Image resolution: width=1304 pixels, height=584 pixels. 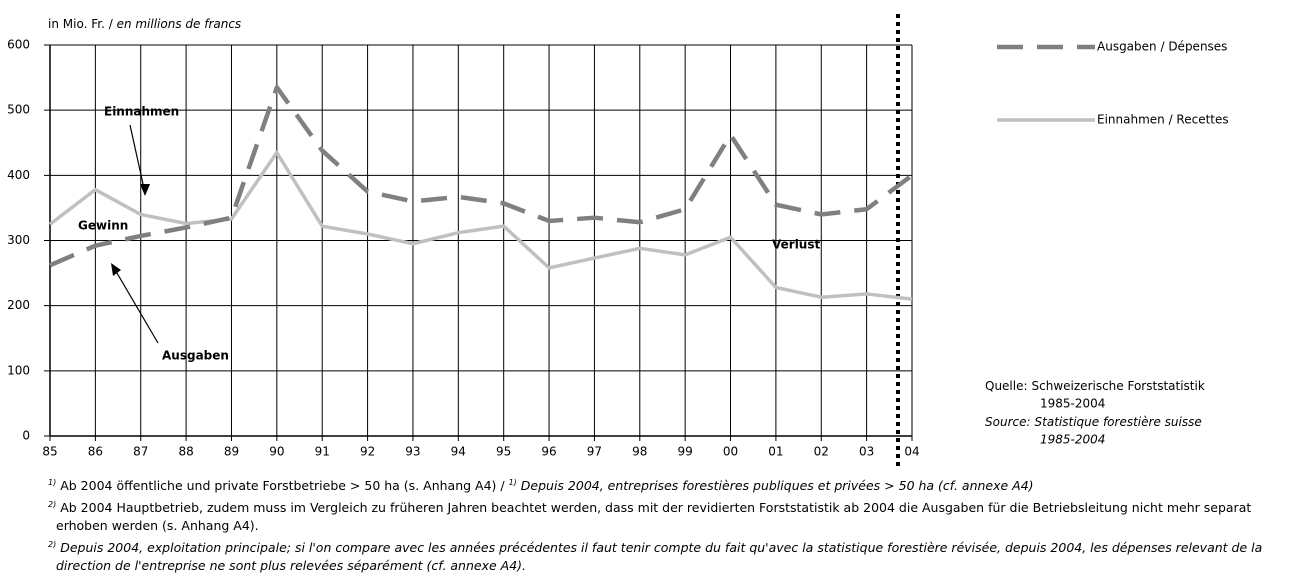 What do you see at coordinates (26, 436) in the screenshot?
I see `y-tick-label: 0` at bounding box center [26, 436].